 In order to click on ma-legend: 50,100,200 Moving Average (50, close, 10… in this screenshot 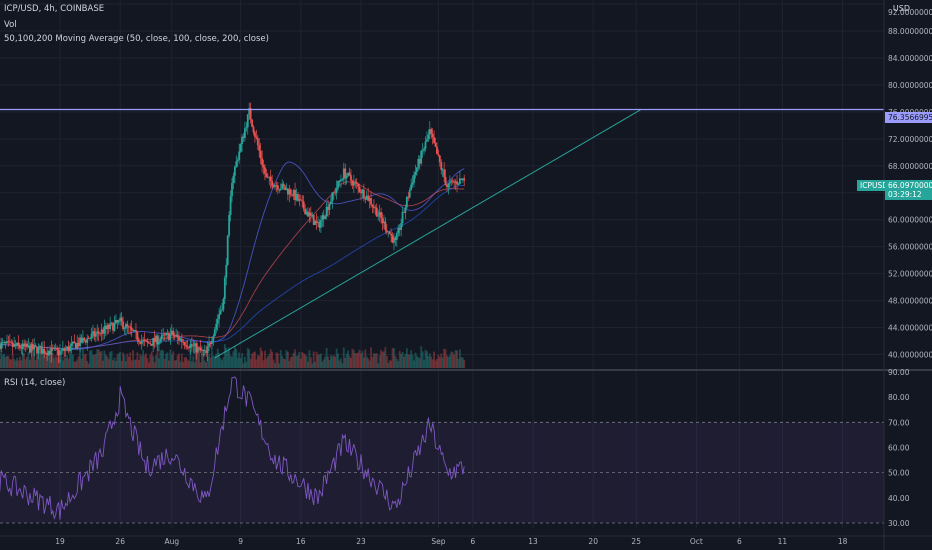, I will do `click(136, 39)`.